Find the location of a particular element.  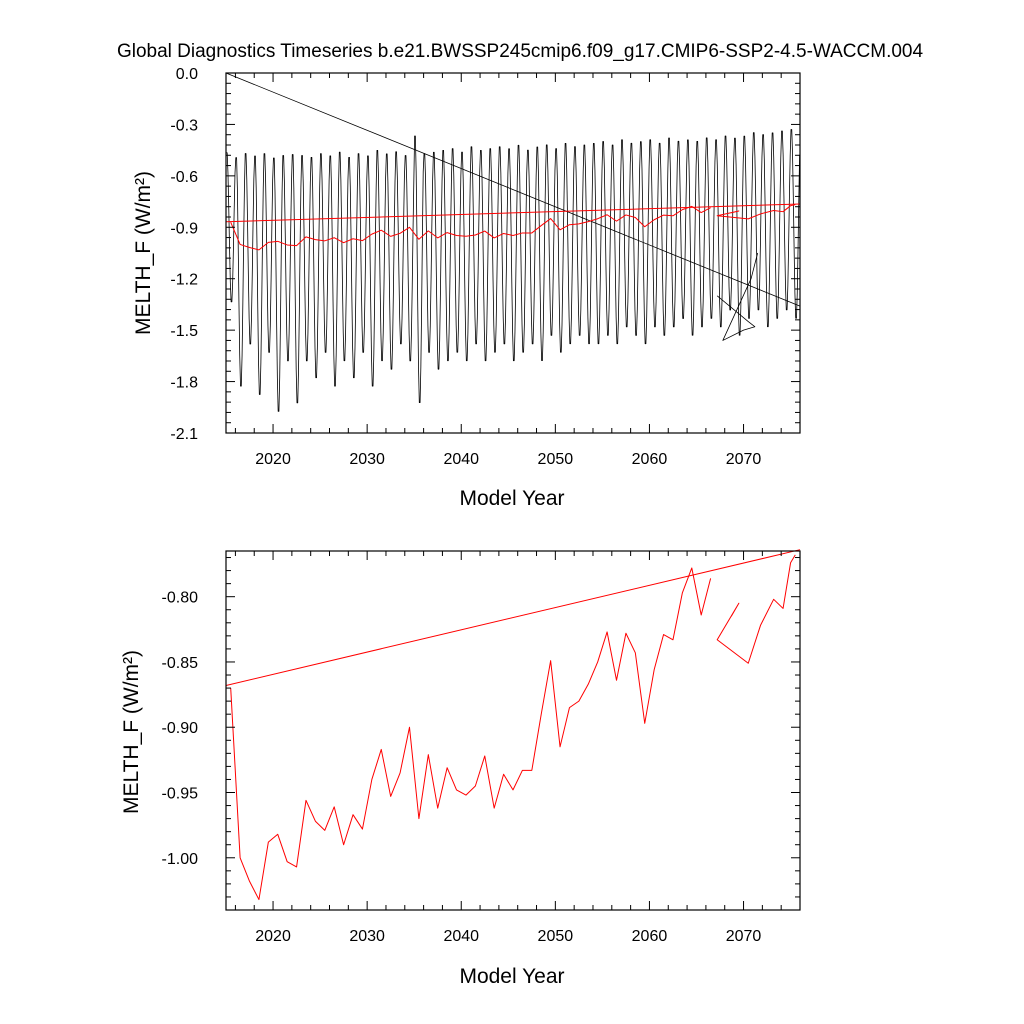

bottom-x-tick-label: 2040 is located at coordinates (461, 936).